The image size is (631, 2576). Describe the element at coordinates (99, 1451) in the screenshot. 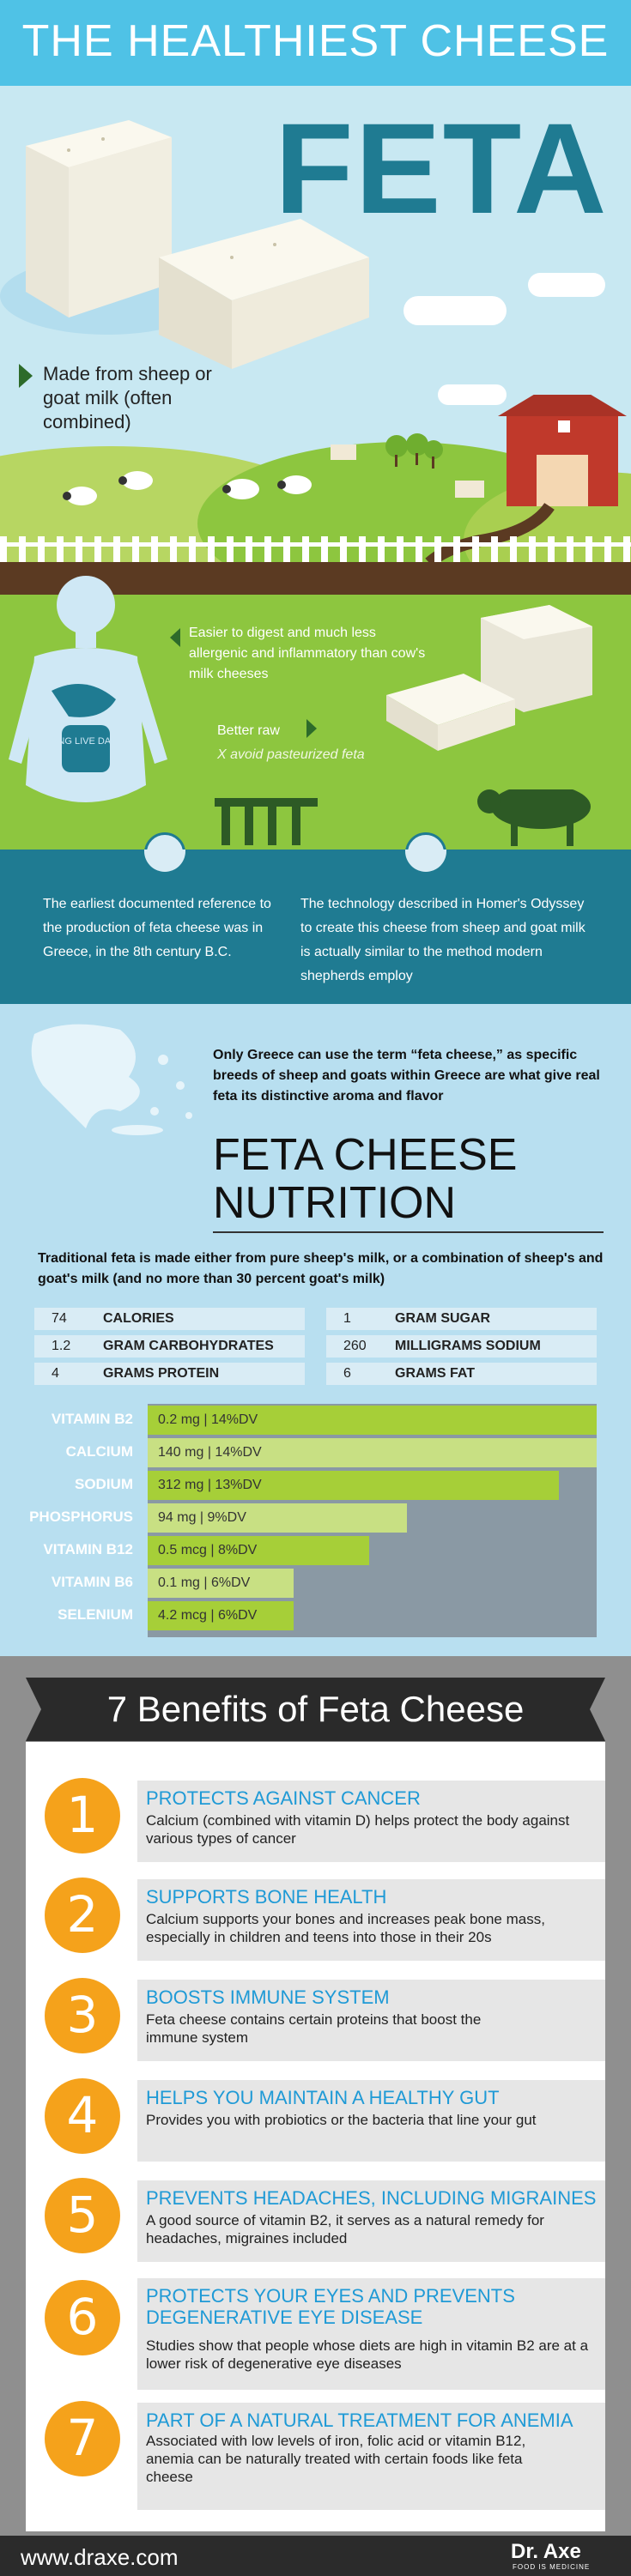

I see `nutrient-name: CALCIUM` at that location.